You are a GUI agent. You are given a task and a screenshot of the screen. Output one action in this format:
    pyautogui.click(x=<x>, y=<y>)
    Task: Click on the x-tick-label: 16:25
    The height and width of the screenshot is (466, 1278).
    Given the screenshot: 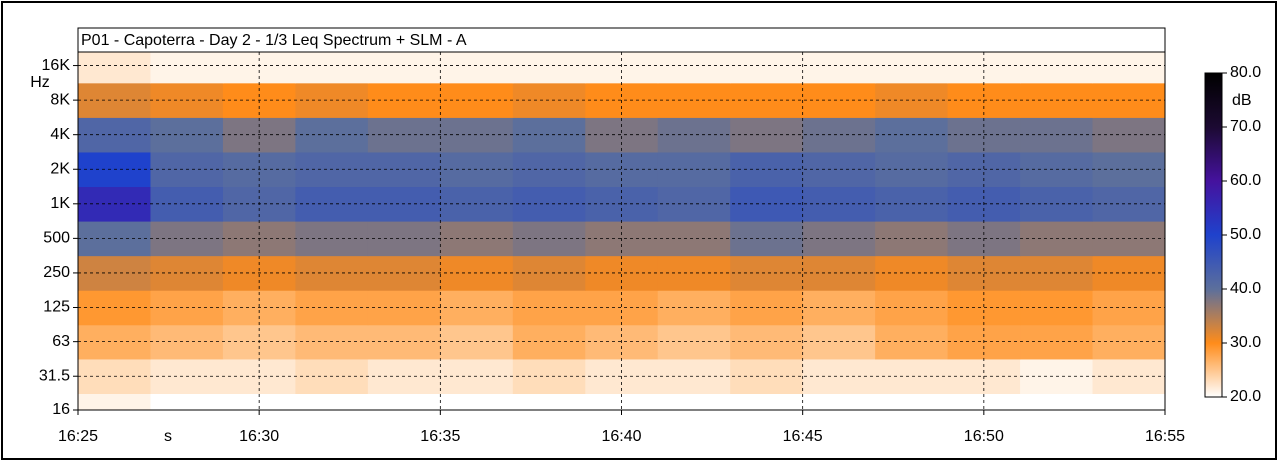 What is the action you would take?
    pyautogui.click(x=78, y=436)
    